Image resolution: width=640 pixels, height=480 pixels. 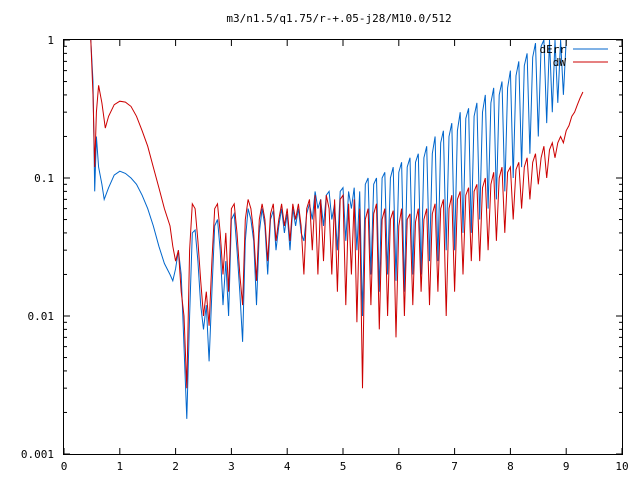 I want to click on x-tick-label: 7, so click(x=454, y=466).